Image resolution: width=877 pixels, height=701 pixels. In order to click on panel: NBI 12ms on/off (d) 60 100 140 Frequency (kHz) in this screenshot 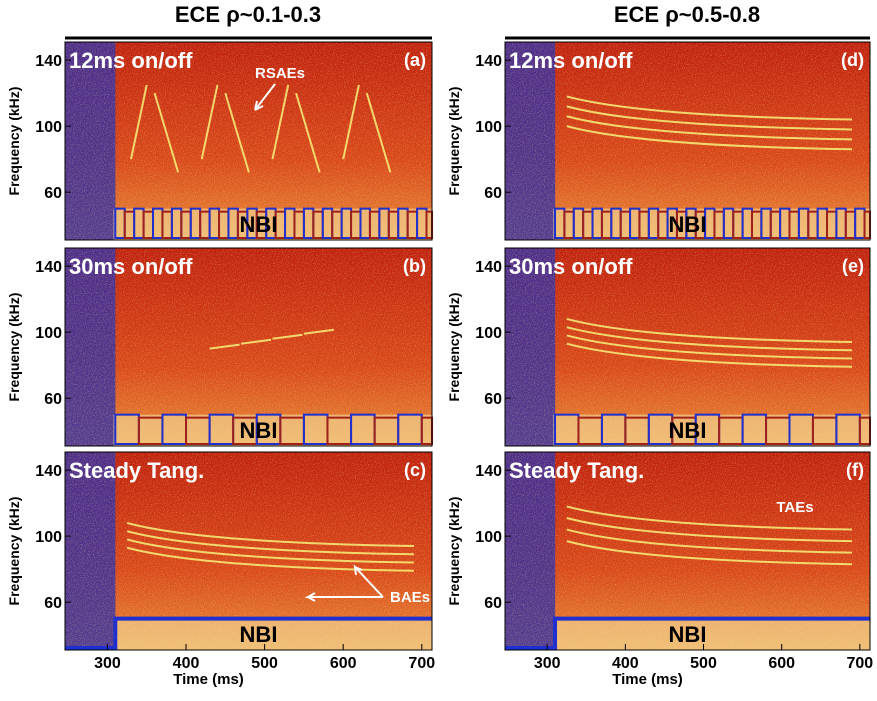, I will do `click(659, 141)`.